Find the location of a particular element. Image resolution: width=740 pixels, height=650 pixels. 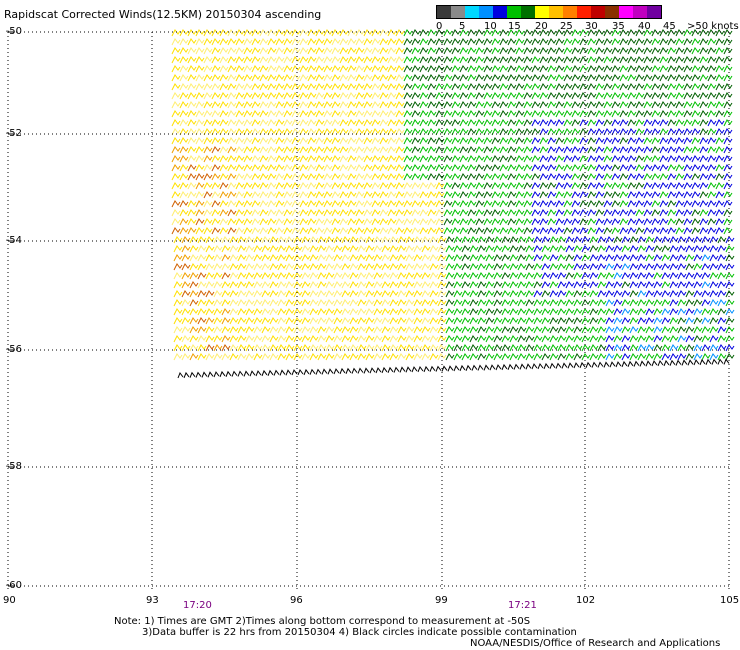

lat-label: -58 is located at coordinates (13, 466).